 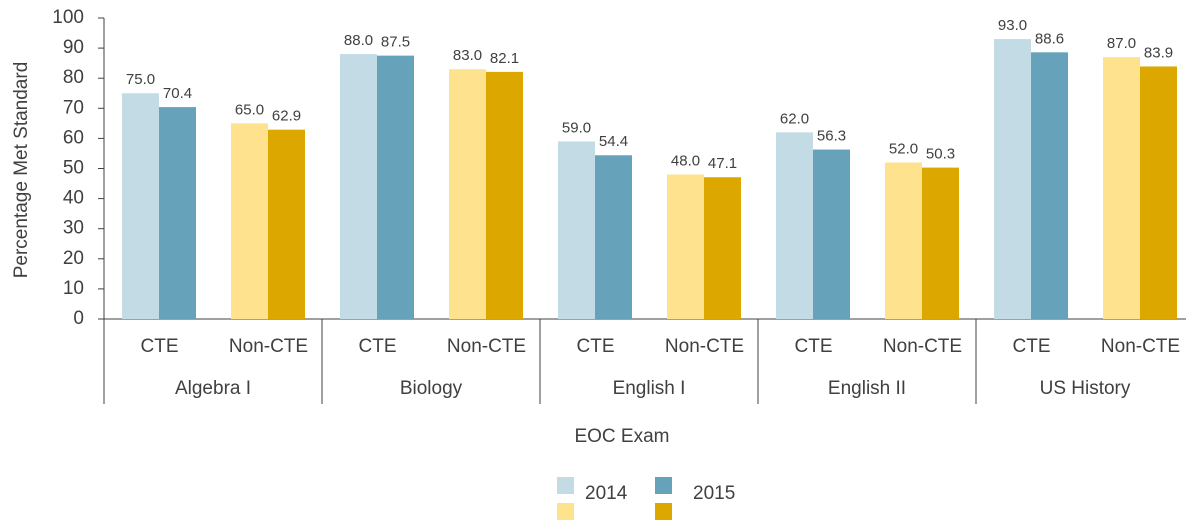 I want to click on value-label: 70.4, so click(x=177, y=93).